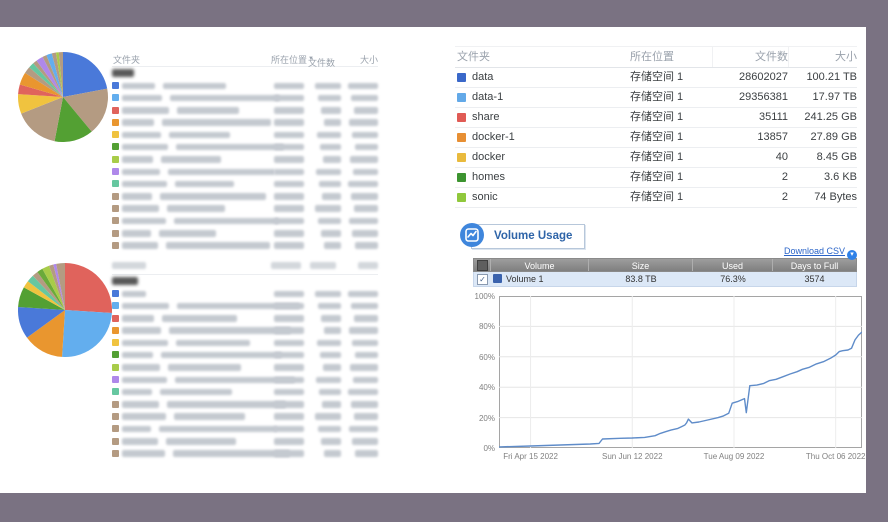  Describe the element at coordinates (540, 265) in the screenshot. I see `col-volume: Volume` at that location.